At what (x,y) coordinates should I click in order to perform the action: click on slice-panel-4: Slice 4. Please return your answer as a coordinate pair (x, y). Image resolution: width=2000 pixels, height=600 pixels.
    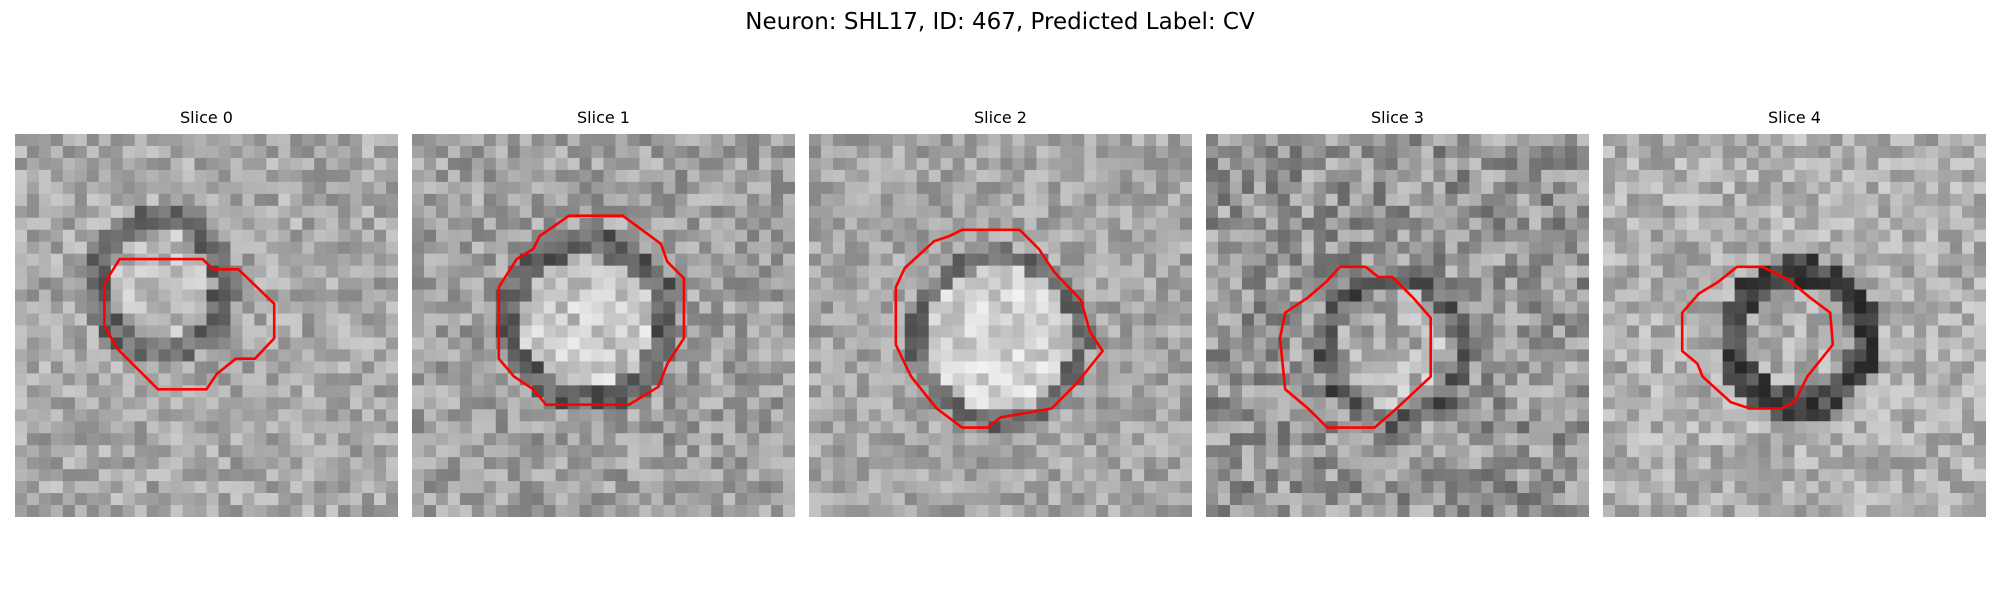
    Looking at the image, I should click on (1794, 312).